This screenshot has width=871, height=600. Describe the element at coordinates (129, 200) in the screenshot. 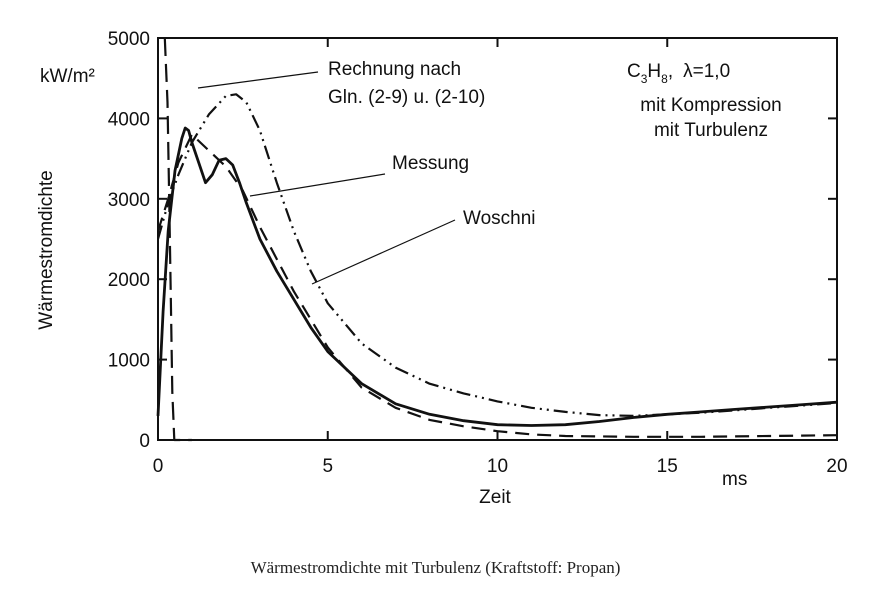

I see `y-tick-label-3: 3000` at that location.